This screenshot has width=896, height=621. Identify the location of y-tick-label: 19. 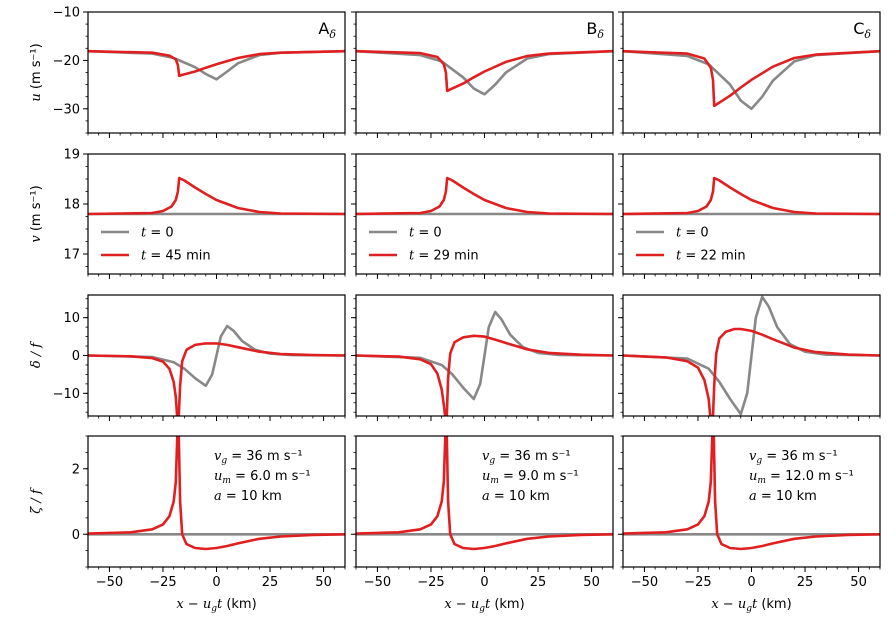
(71, 155).